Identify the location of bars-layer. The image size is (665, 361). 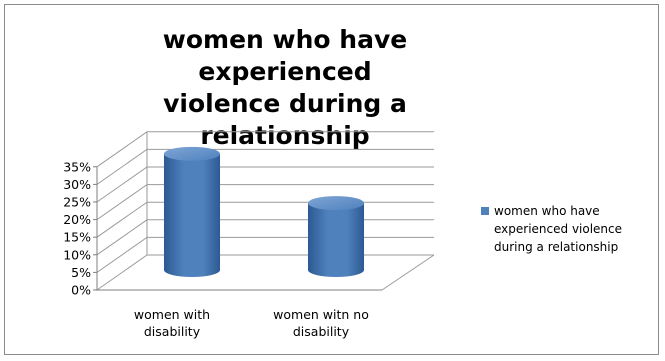
(264, 211).